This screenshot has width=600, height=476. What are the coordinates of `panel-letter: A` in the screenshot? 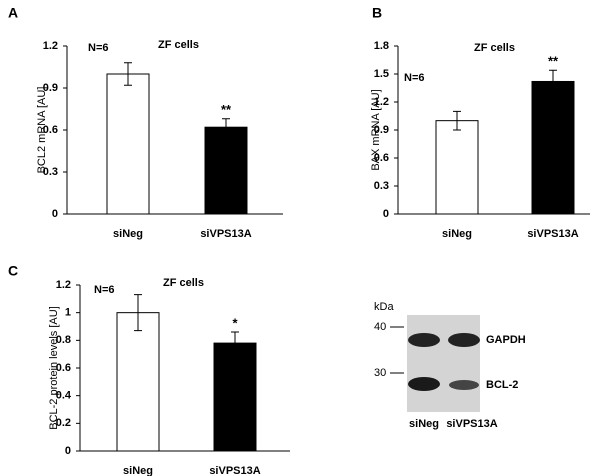 It's located at (13, 13).